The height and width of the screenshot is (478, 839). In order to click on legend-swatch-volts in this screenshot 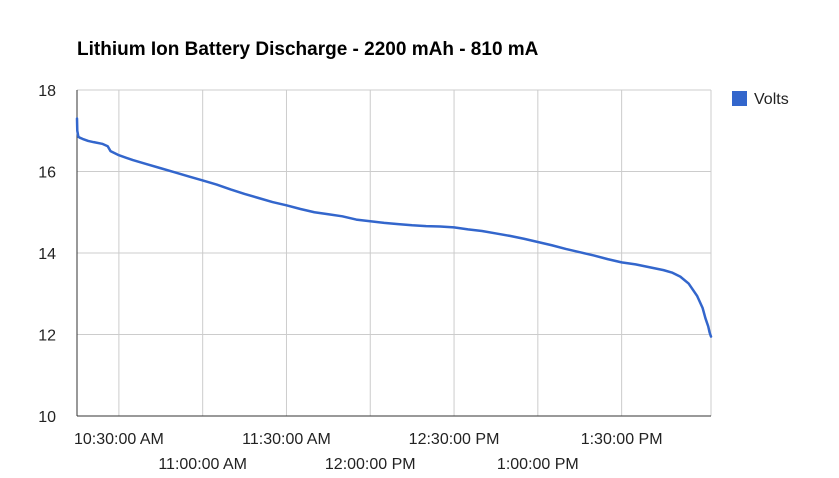, I will do `click(739, 98)`.